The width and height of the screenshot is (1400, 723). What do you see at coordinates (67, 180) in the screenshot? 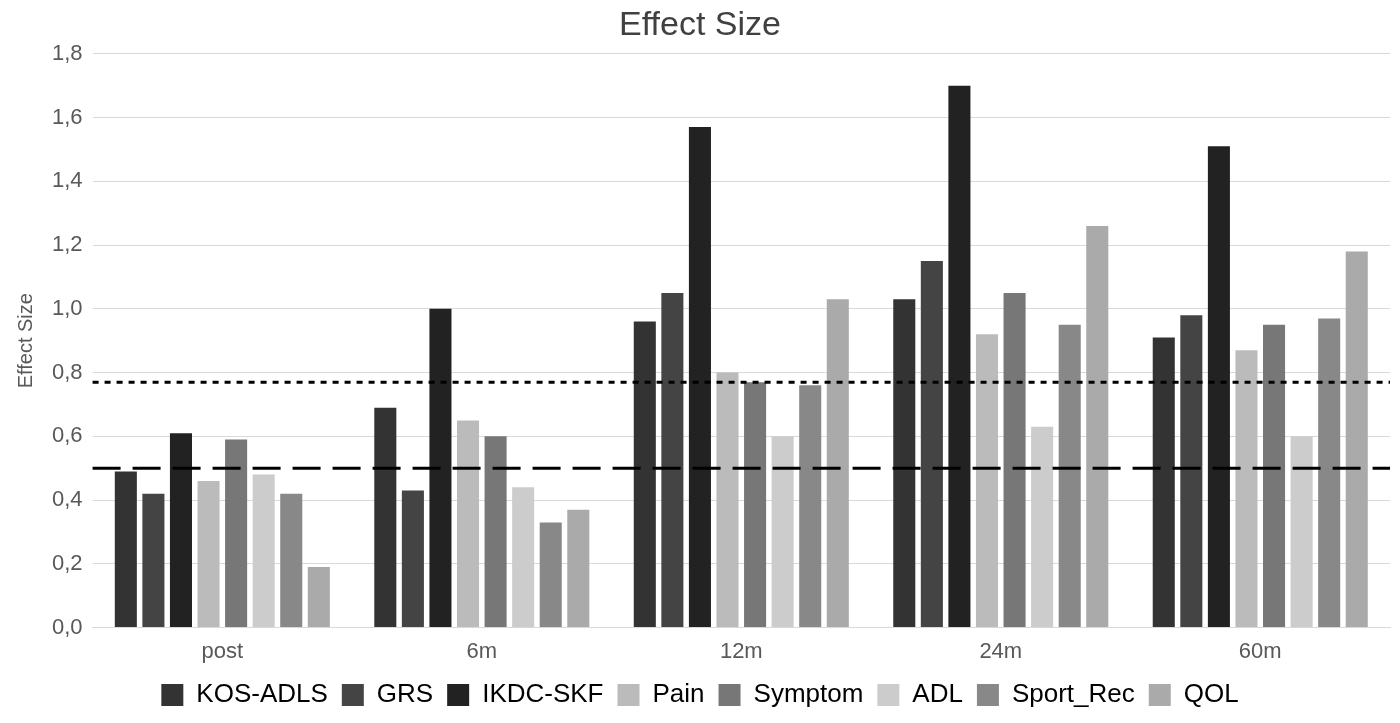
I see `y-tick-label: 1,4` at bounding box center [67, 180].